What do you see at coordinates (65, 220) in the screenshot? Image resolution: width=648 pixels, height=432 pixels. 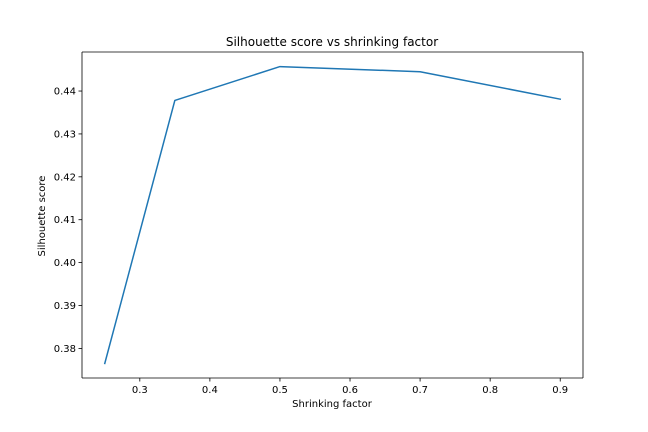 I see `y-tick-label: 0.41` at bounding box center [65, 220].